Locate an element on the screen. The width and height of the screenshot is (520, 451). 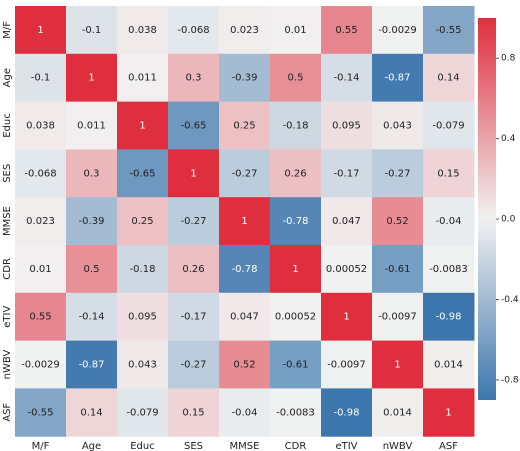
cell-label: -0.0083 is located at coordinates (295, 412).